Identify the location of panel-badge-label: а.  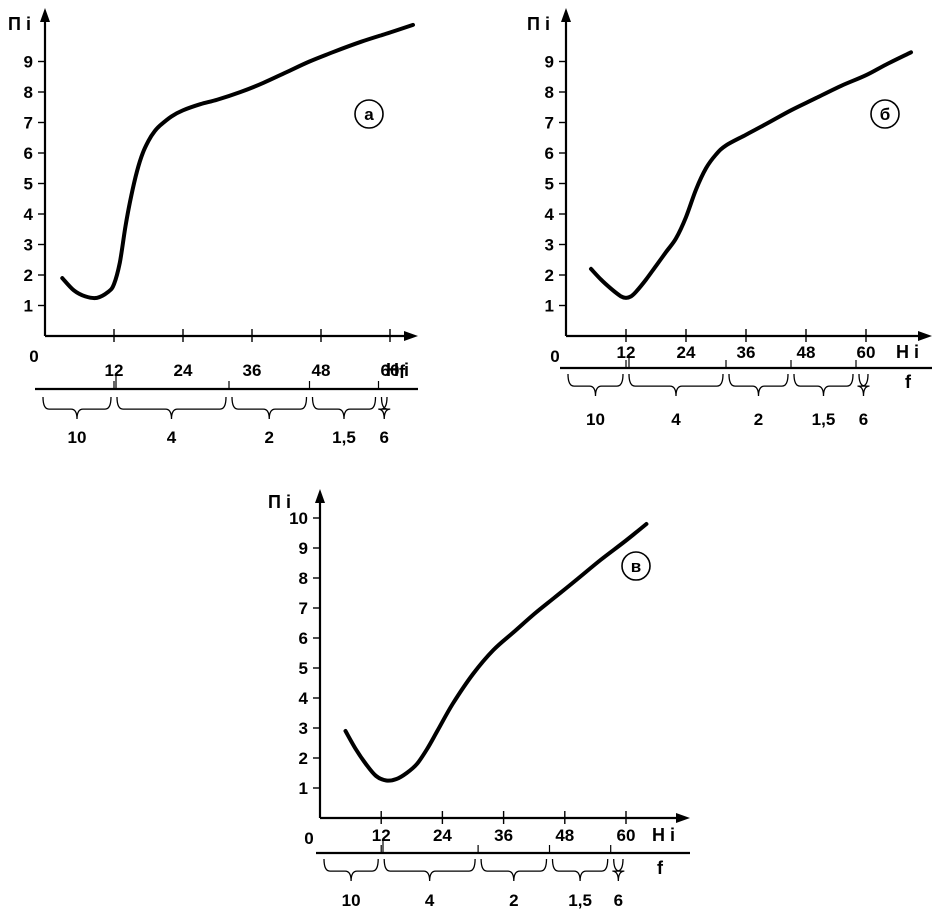
(369, 114).